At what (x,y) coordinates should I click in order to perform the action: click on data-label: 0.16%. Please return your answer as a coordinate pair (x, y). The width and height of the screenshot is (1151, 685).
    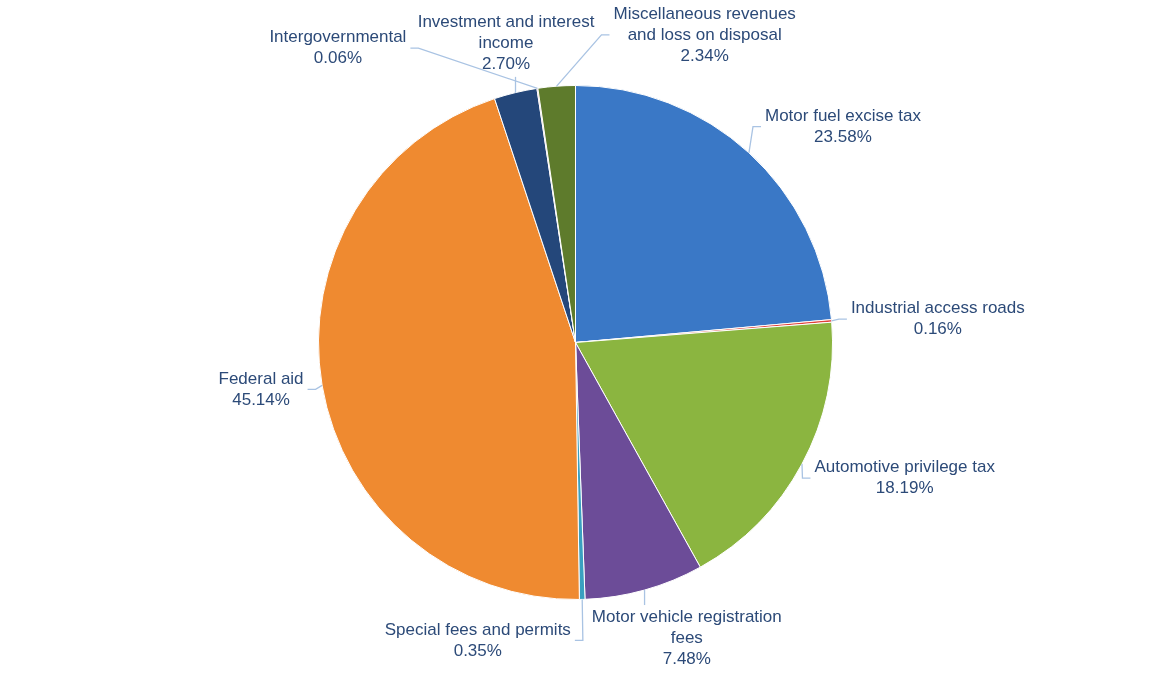
    Looking at the image, I should click on (937, 329).